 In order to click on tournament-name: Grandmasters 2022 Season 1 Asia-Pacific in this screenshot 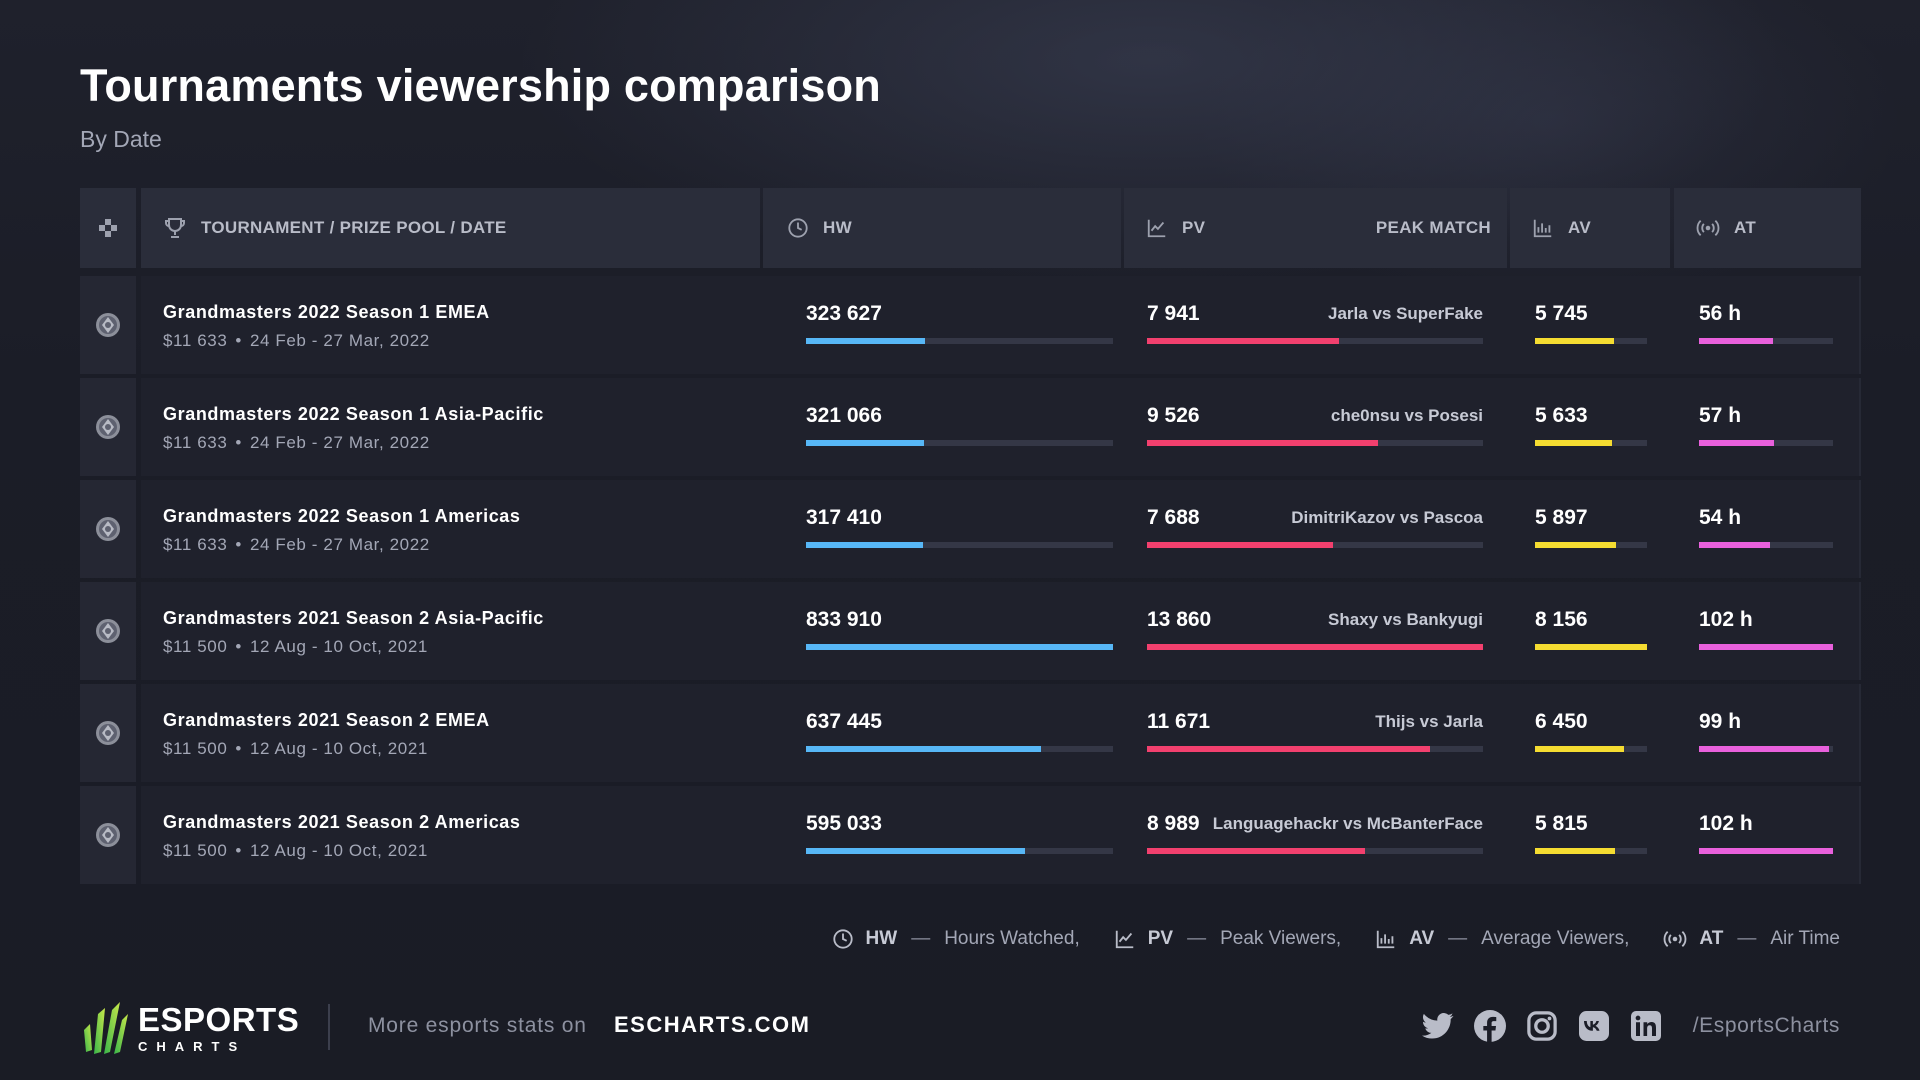, I will do `click(353, 414)`.